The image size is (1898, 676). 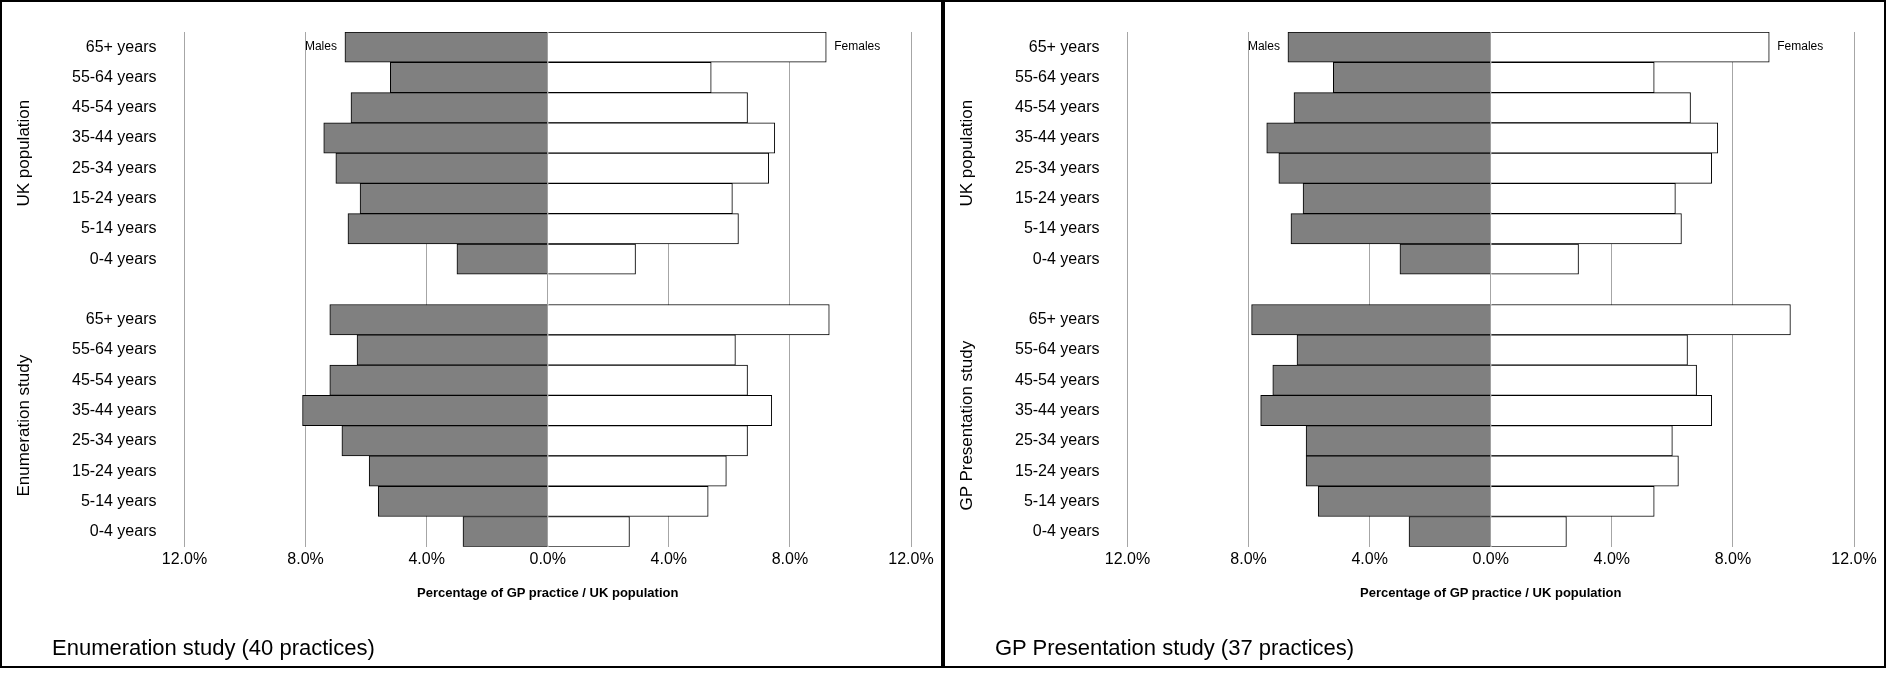 I want to click on text: GP Presentation study (37 practices), so click(x=1175, y=647).